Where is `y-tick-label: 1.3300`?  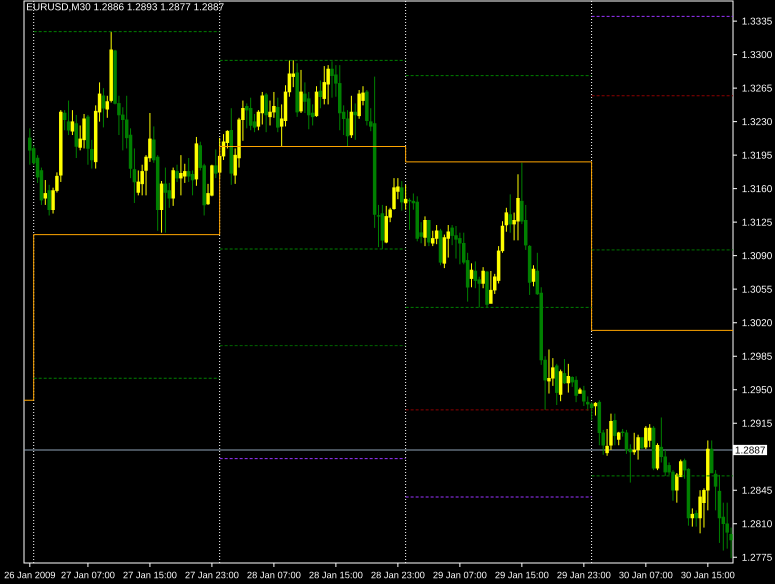
y-tick-label: 1.3300 is located at coordinates (757, 54).